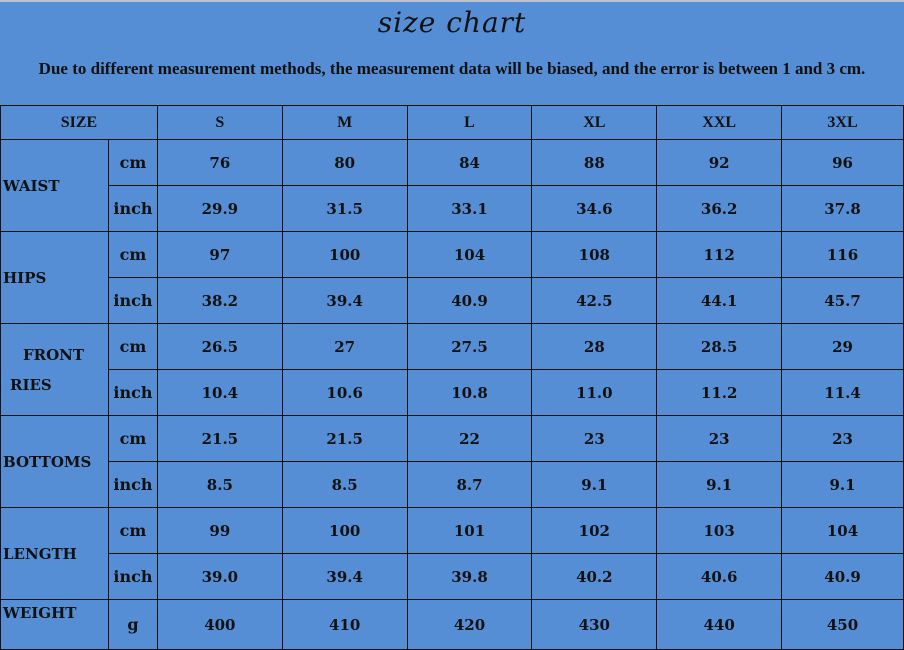 This screenshot has width=904, height=650. I want to click on value-cell: 400, so click(219, 624).